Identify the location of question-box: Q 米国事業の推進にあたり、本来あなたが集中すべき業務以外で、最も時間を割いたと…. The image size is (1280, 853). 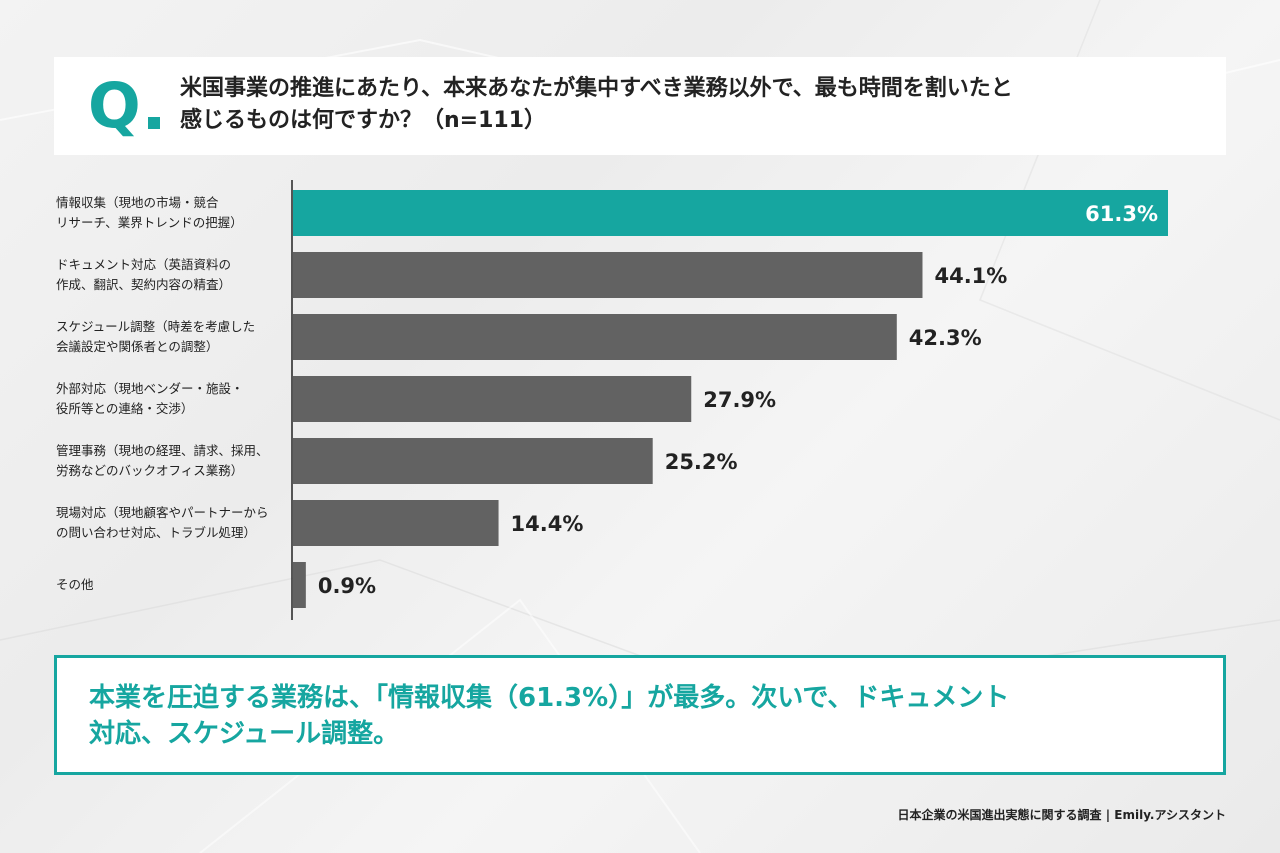
(640, 106).